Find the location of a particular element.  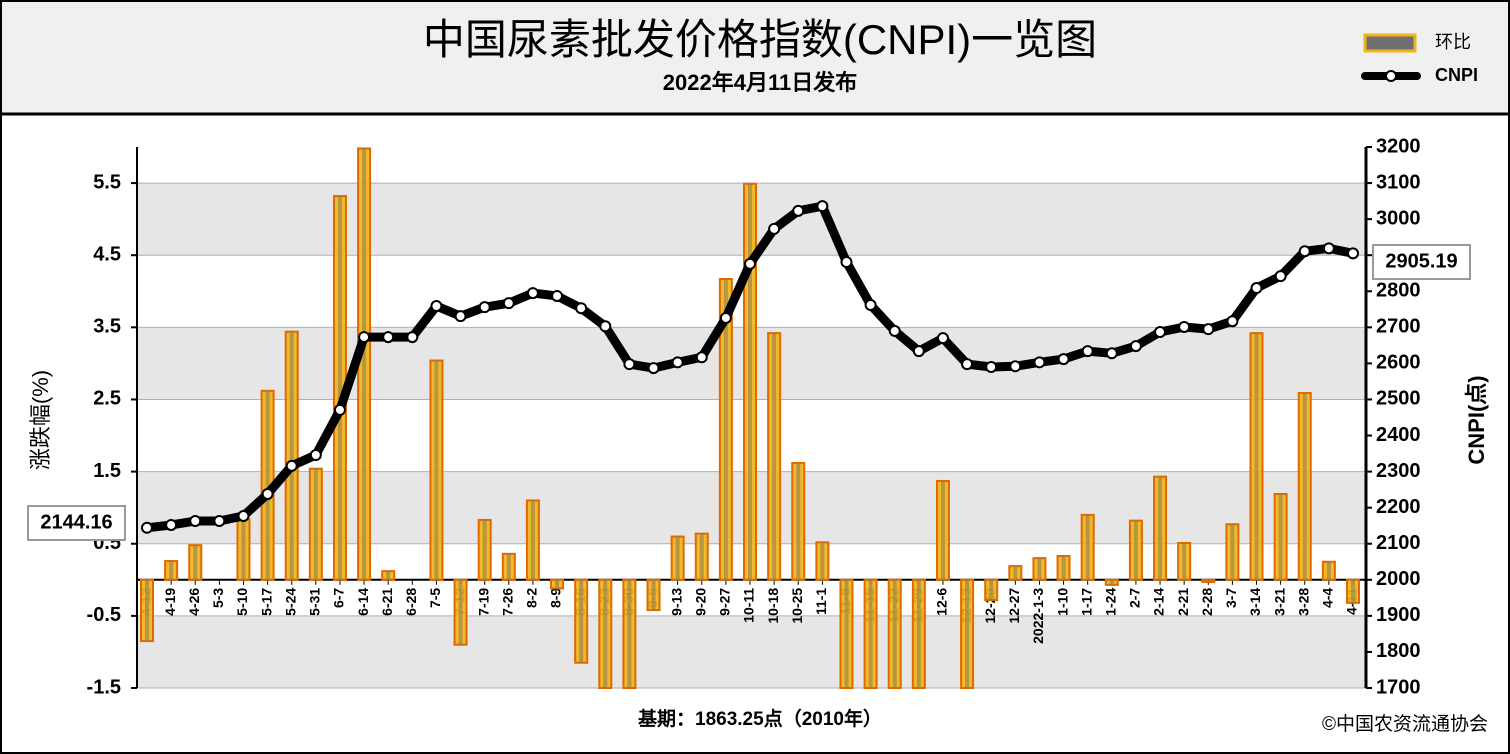

y2-tick-label: 2800 is located at coordinates (1398, 291).